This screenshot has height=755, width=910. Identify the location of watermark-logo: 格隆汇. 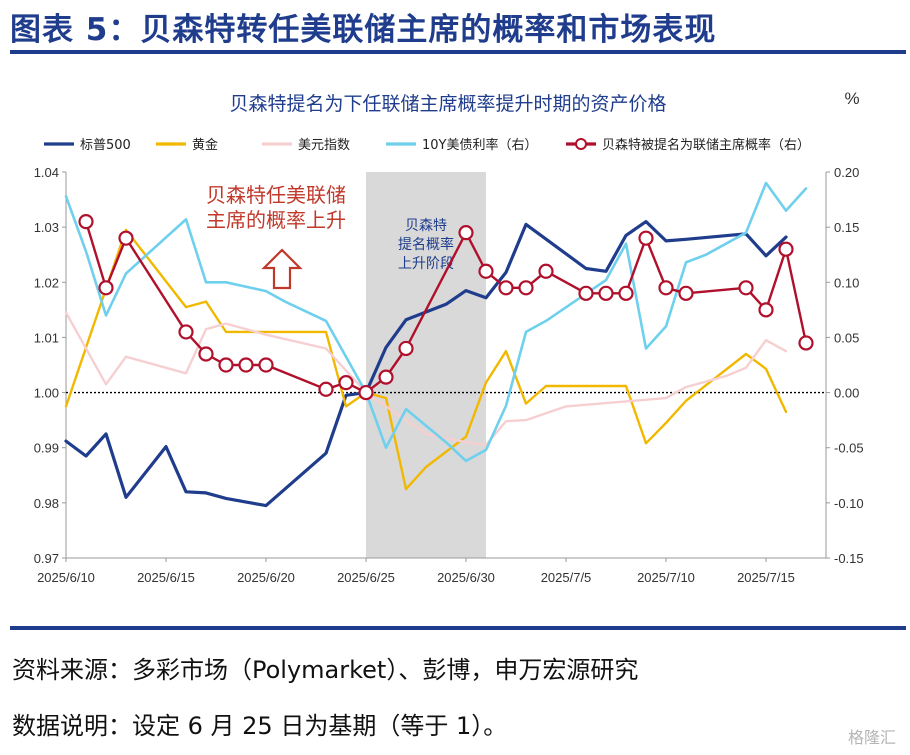
(871, 737).